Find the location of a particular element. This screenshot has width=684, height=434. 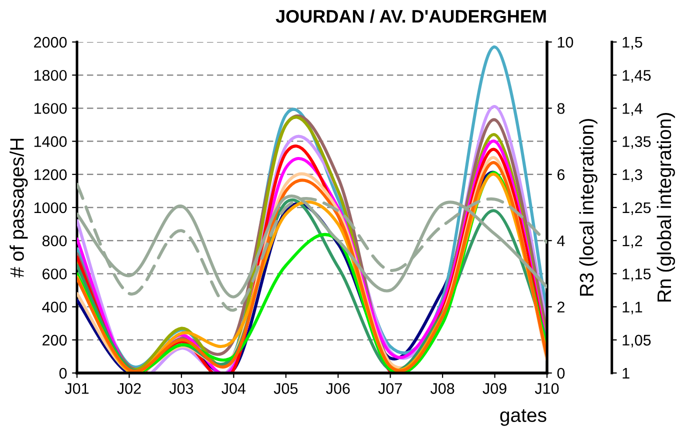

y-tick-label: 1200 is located at coordinates (50, 174).